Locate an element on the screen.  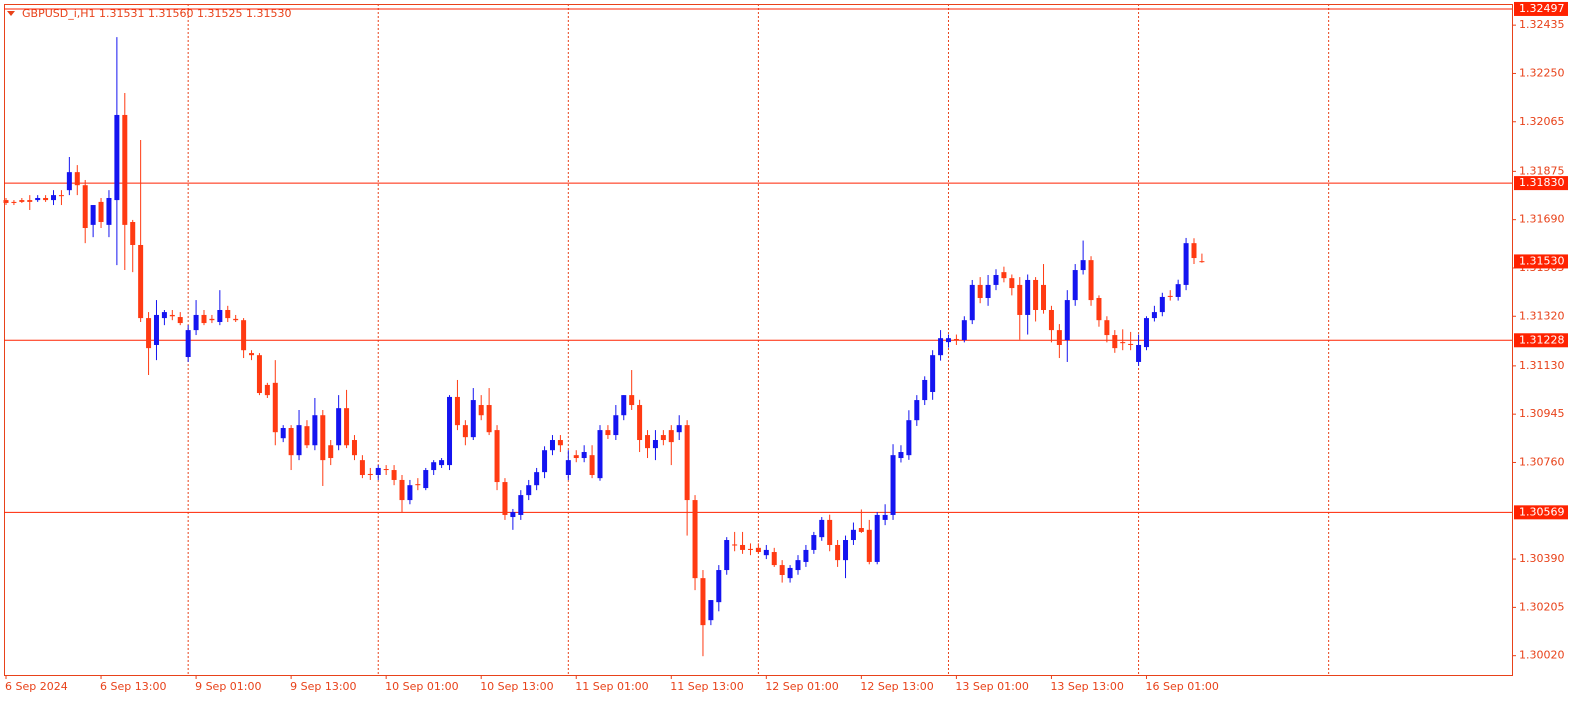
level-label: 1.30569 is located at coordinates (1542, 511).